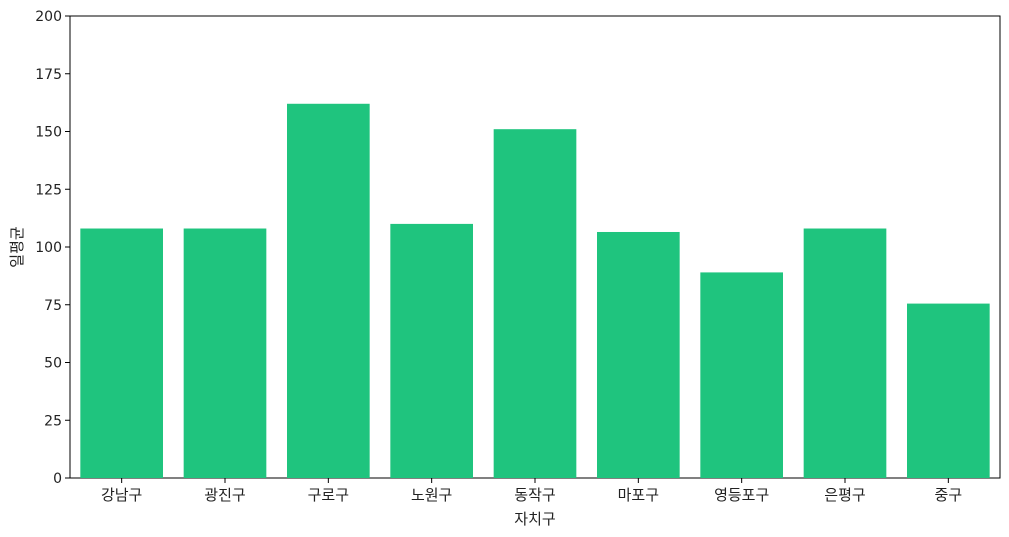  Describe the element at coordinates (48, 75) in the screenshot. I see `y-tick-label: 175` at that location.